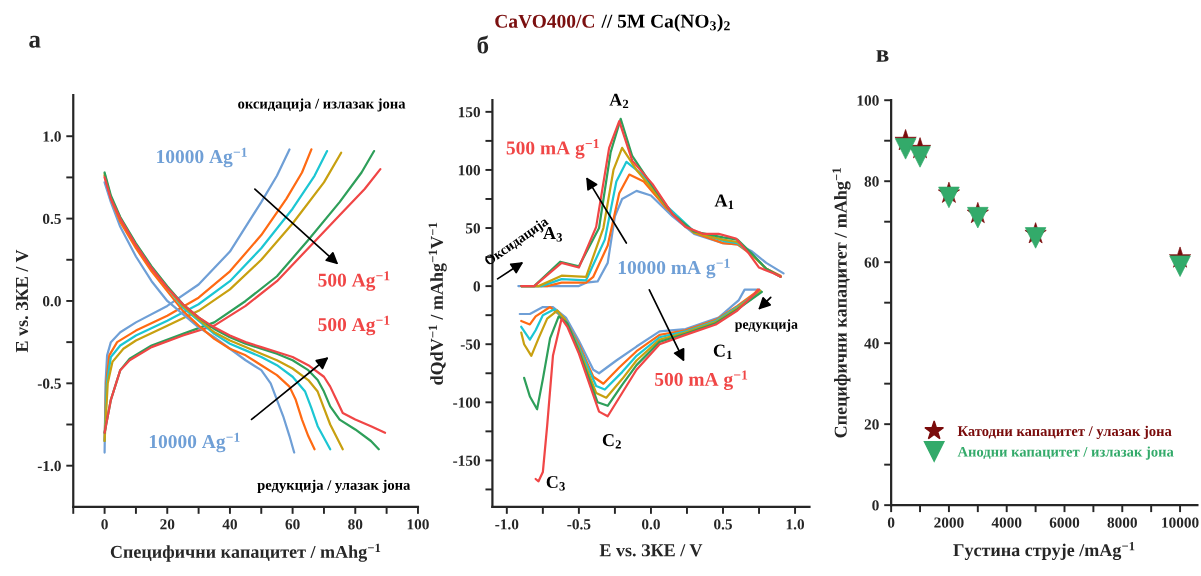  I want to click on annotation: C$_{3}$, so click(555, 483).